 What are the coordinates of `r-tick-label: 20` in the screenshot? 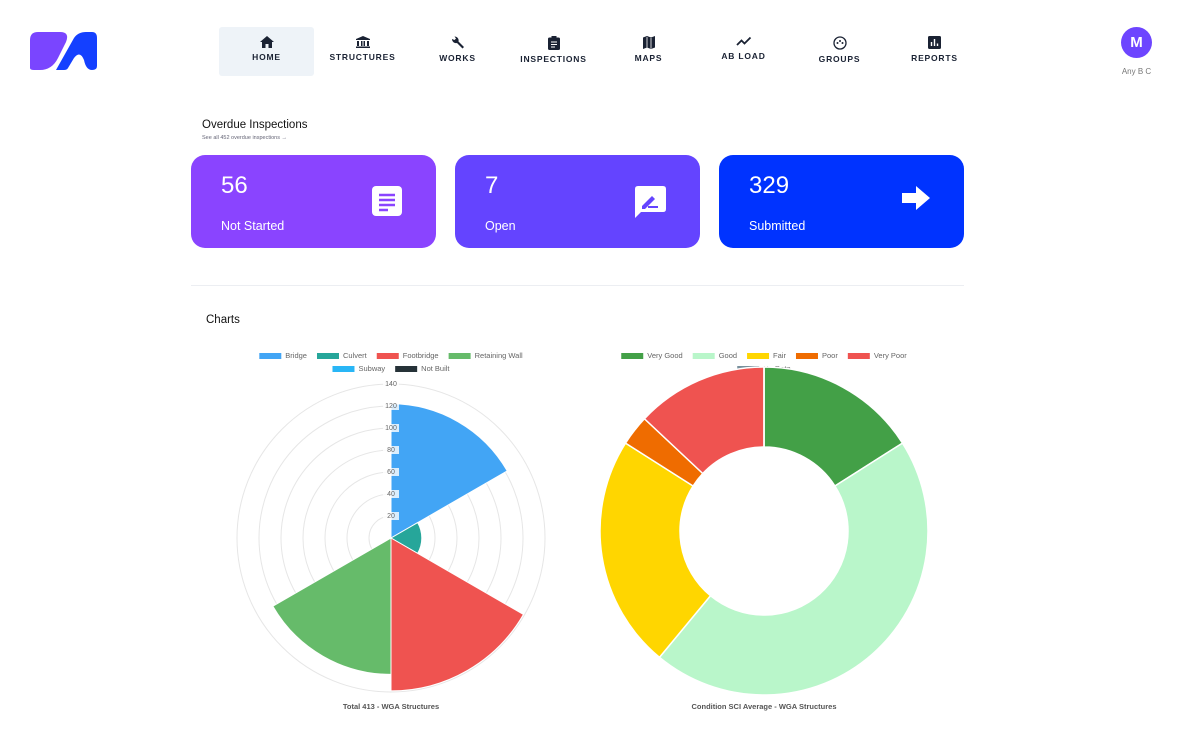 It's located at (391, 516).